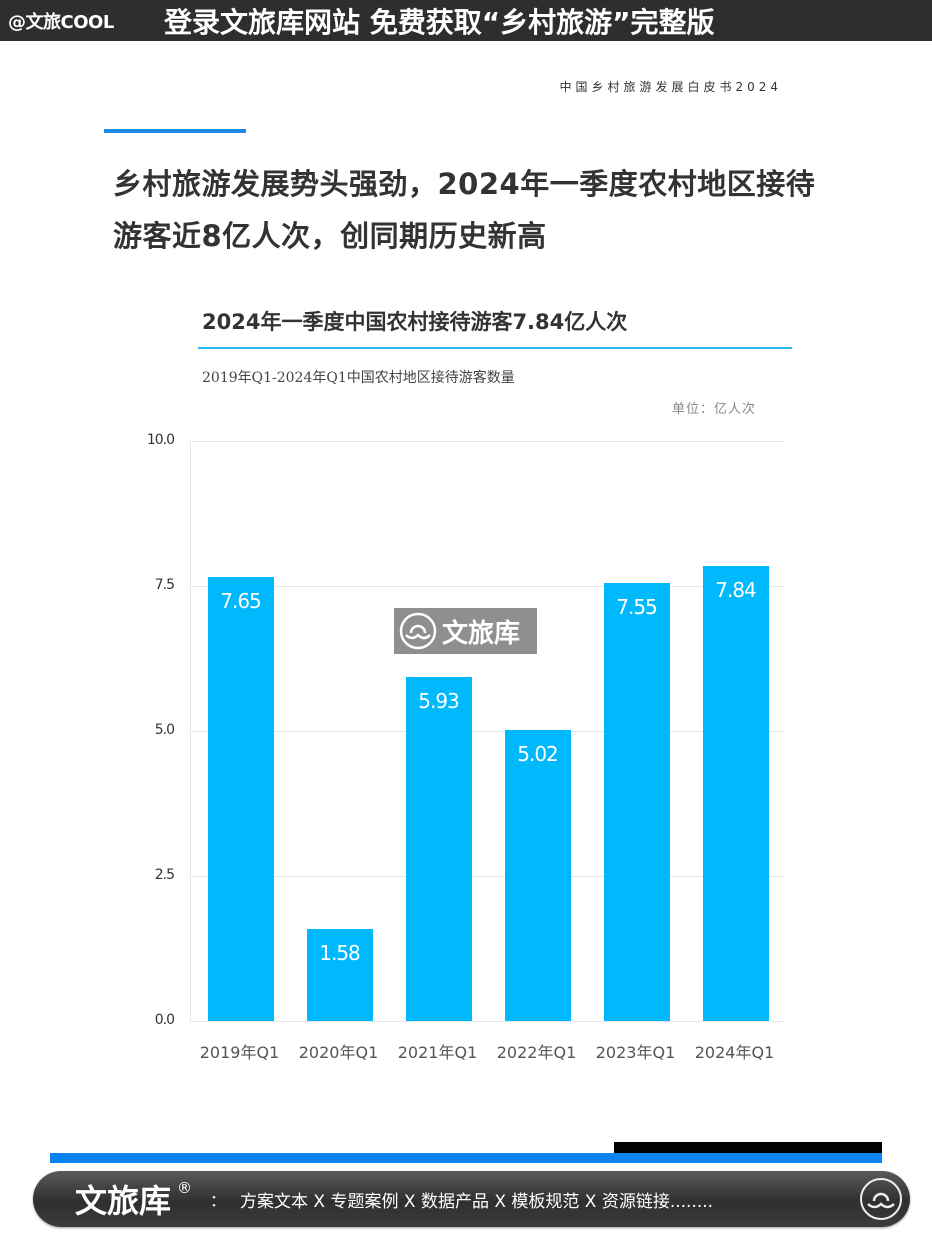 Image resolution: width=932 pixels, height=1245 pixels. What do you see at coordinates (437, 1052) in the screenshot?
I see `x-tick-label: 2021年Q1` at bounding box center [437, 1052].